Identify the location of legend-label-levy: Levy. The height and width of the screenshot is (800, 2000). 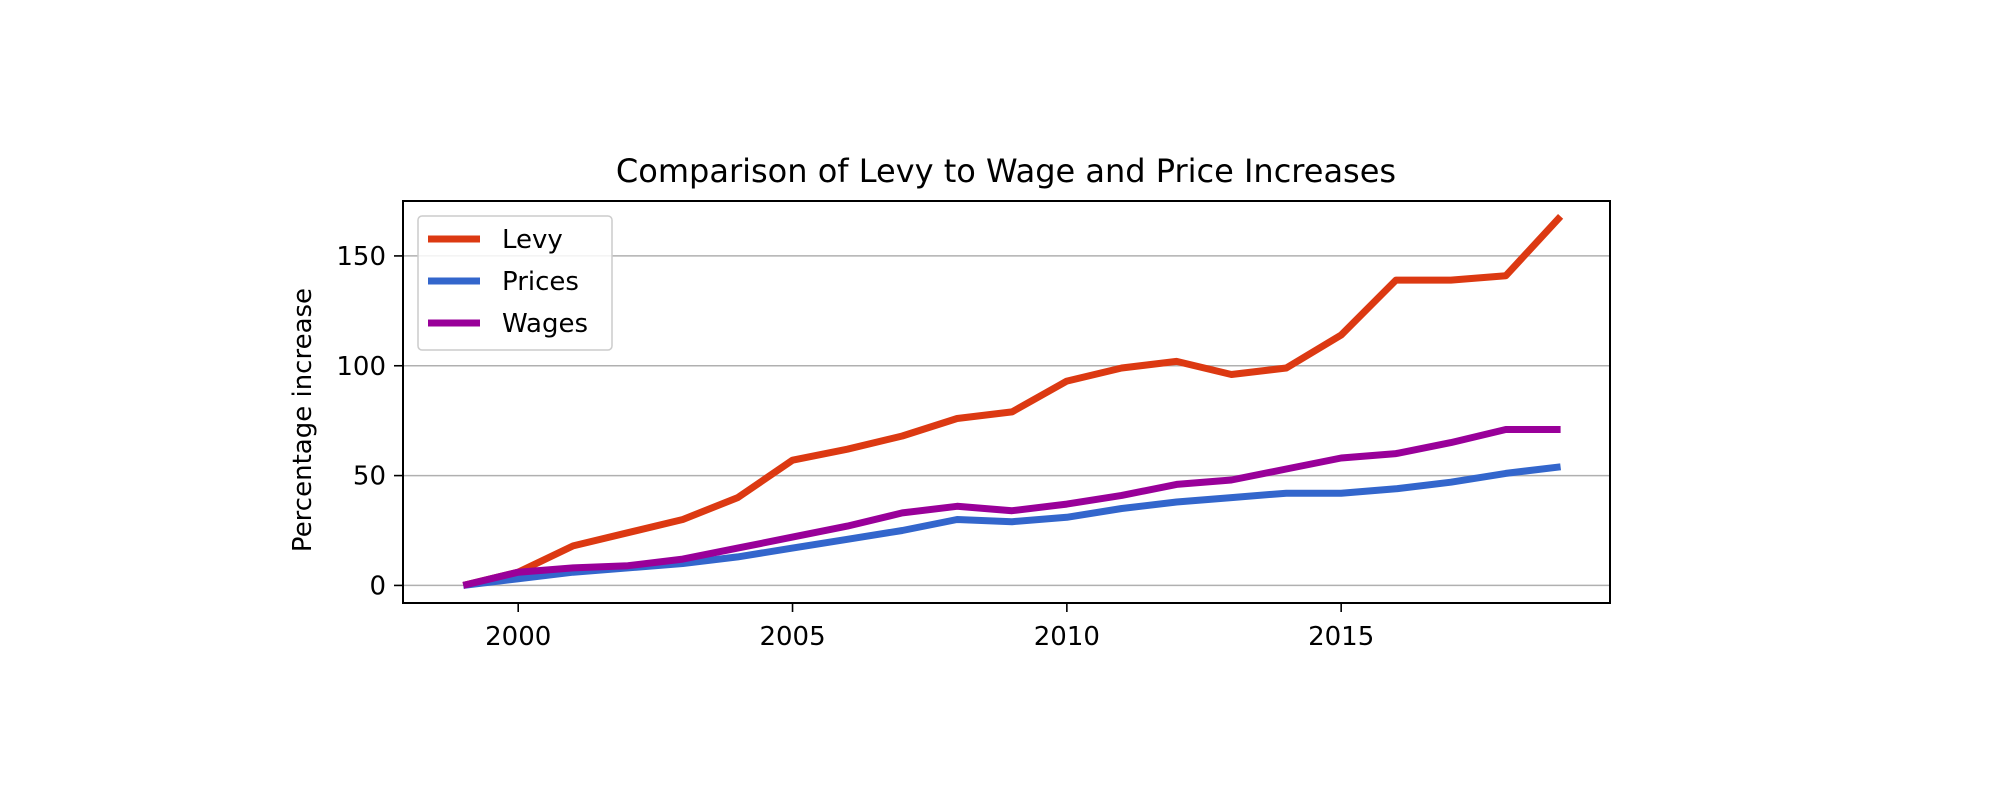
(532, 240).